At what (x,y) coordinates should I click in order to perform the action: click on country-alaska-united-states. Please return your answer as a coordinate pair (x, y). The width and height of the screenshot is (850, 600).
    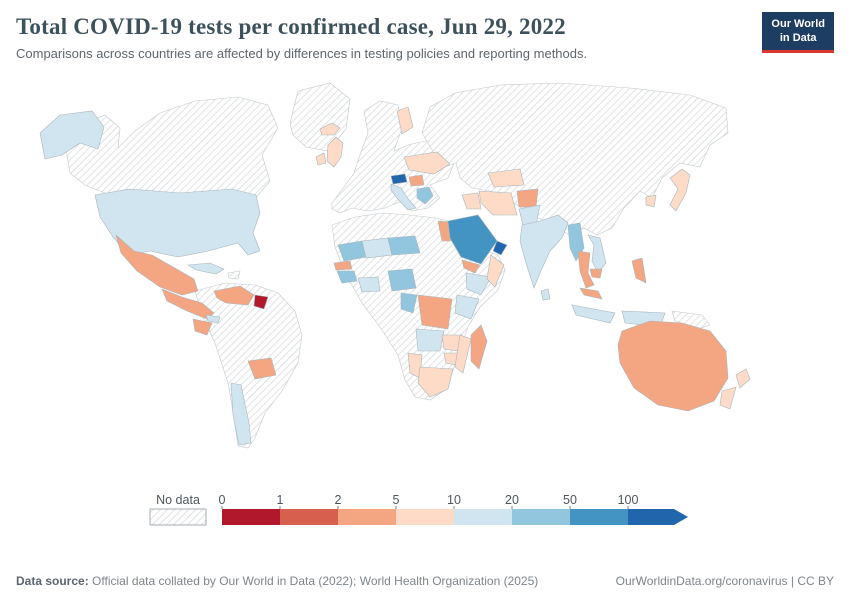
    Looking at the image, I should click on (72, 135).